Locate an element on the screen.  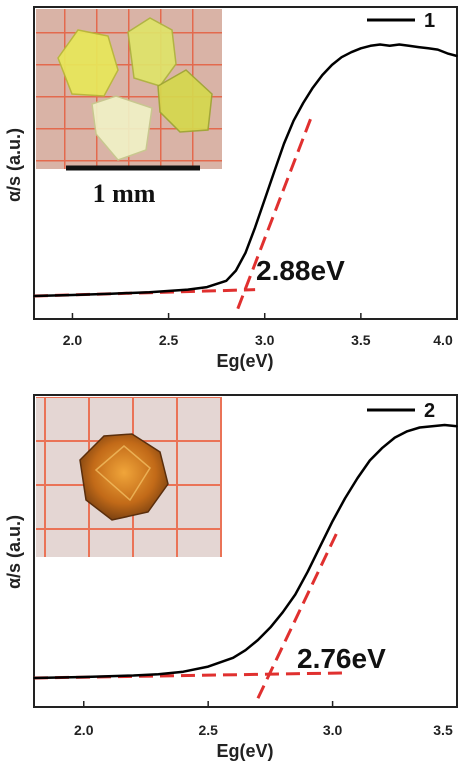
x-tick-label-1-3: 3.5 is located at coordinates (361, 340).